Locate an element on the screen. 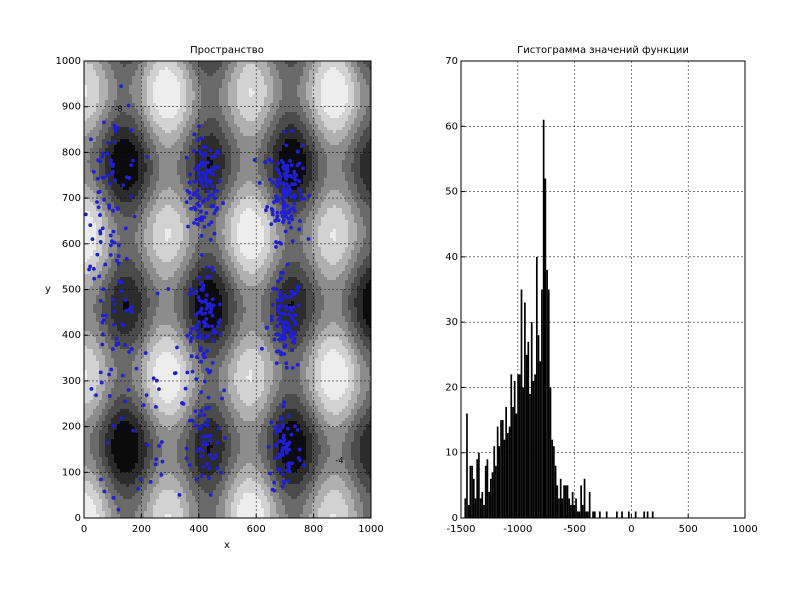 The height and width of the screenshot is (600, 800). histogram-y-tick-label: 40 is located at coordinates (451, 257).